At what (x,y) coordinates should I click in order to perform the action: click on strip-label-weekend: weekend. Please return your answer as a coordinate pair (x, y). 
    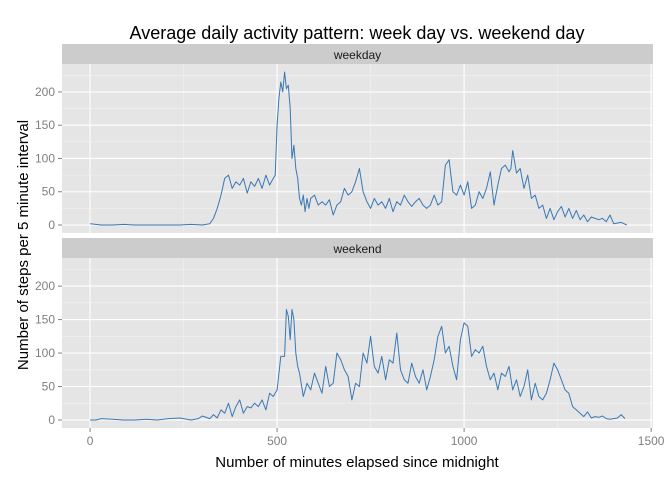
    Looking at the image, I should click on (356, 249).